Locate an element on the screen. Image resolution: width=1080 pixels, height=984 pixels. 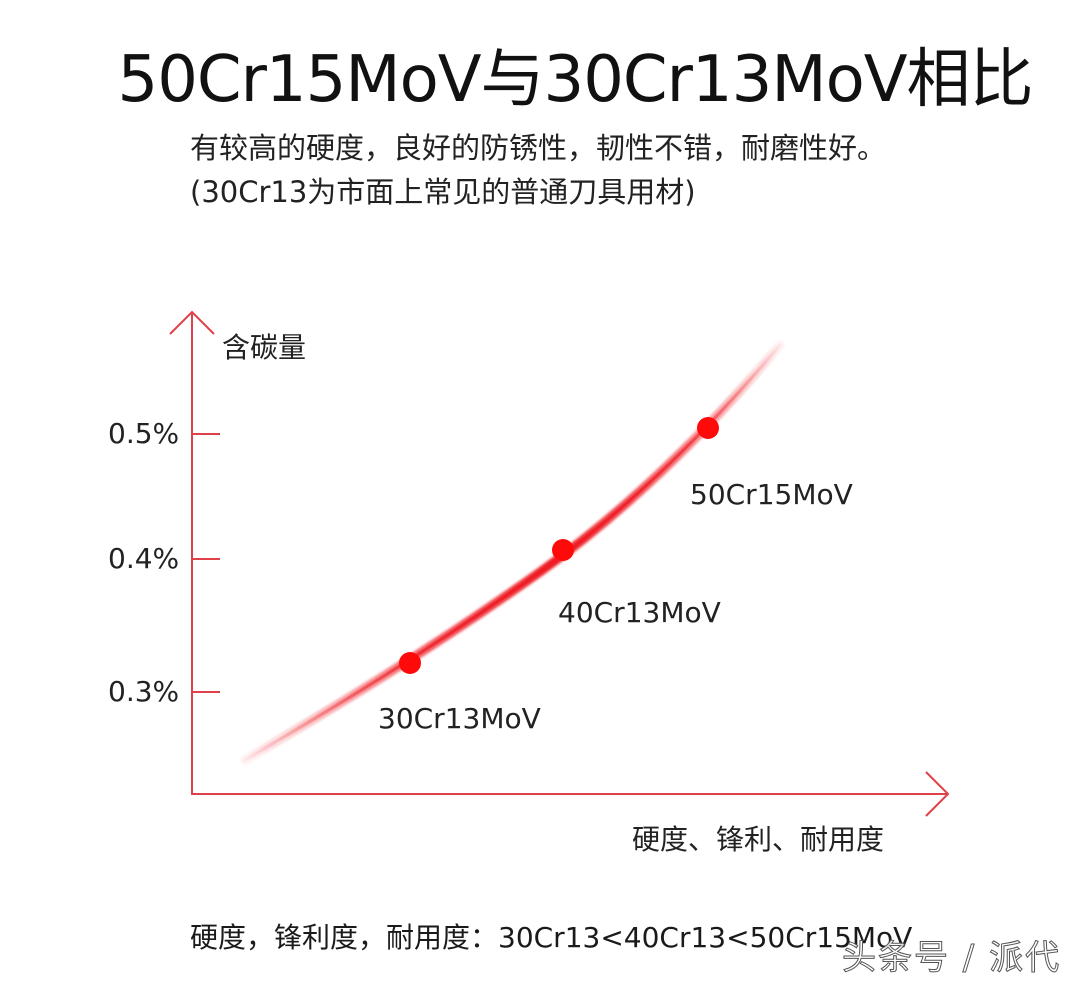
x-axis is located at coordinates (570, 794).